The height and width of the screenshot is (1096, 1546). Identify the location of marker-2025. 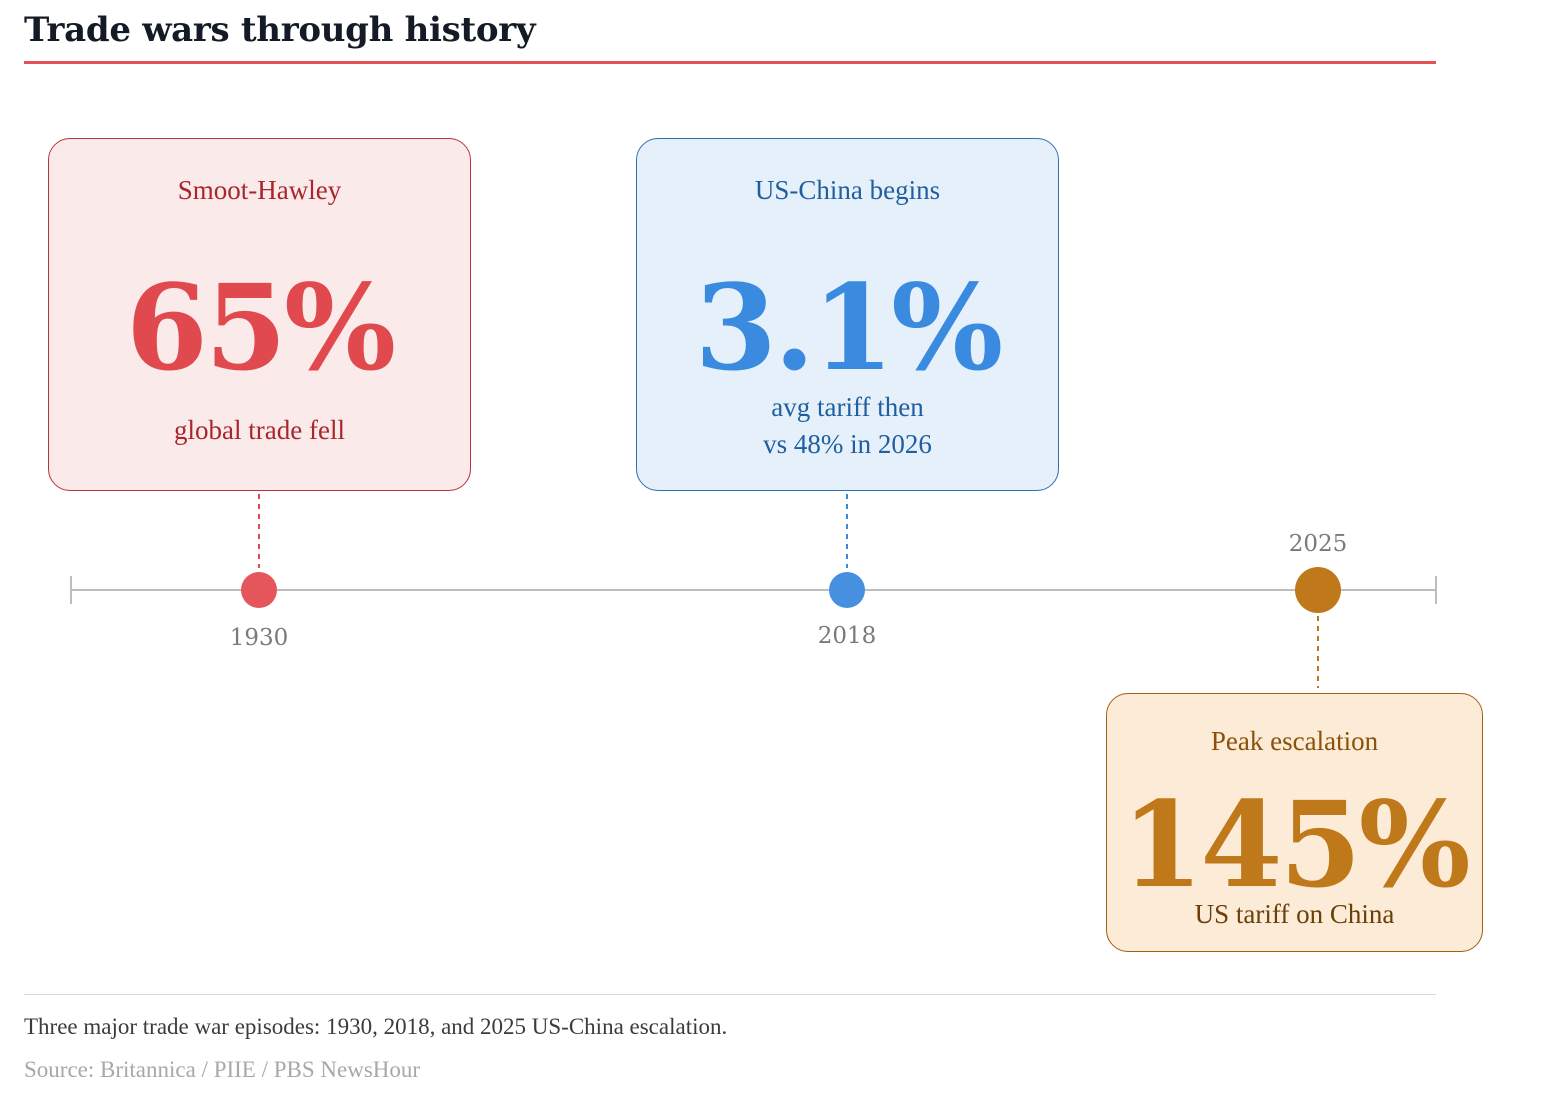
(1318, 590).